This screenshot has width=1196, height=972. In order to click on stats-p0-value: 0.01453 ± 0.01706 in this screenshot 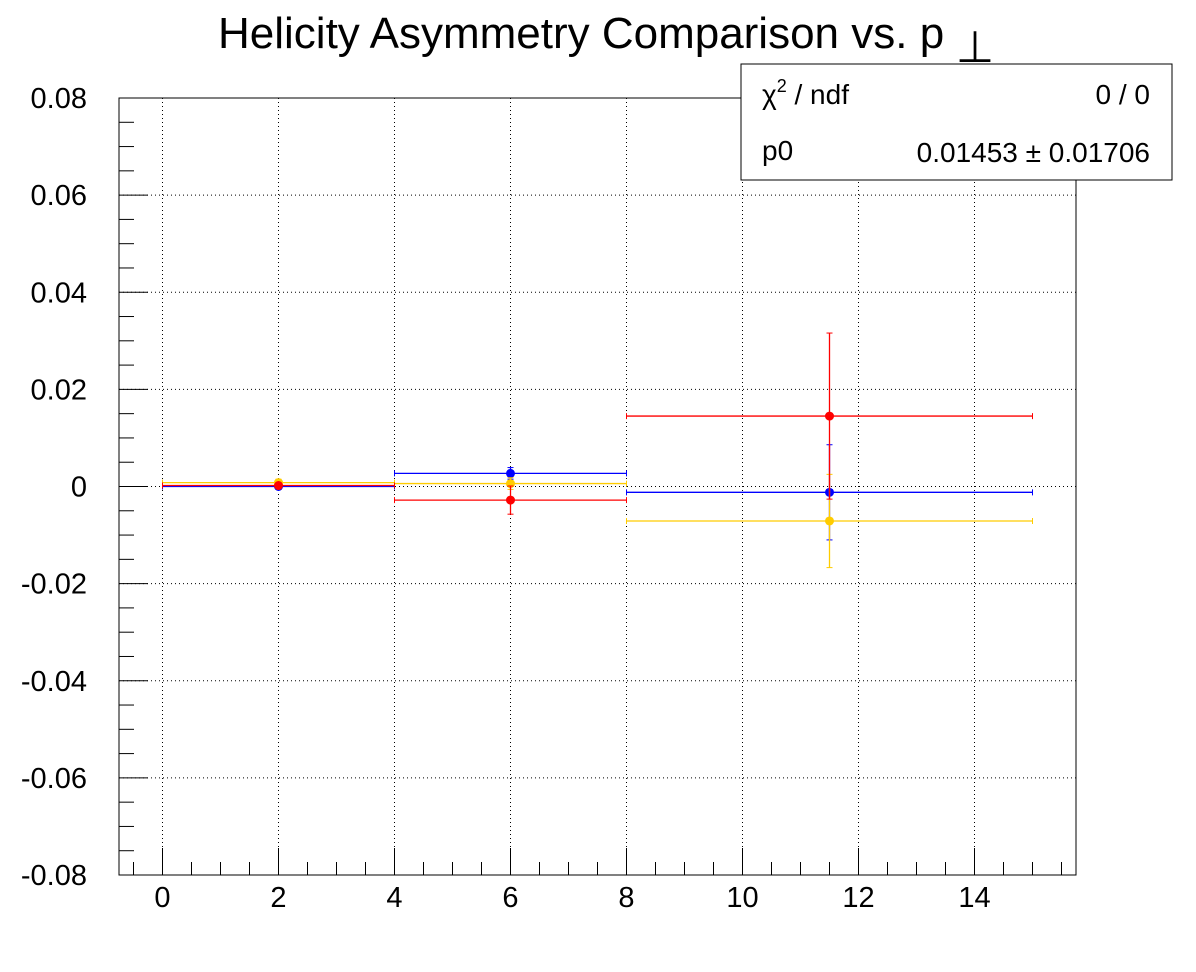, I will do `click(1033, 152)`.